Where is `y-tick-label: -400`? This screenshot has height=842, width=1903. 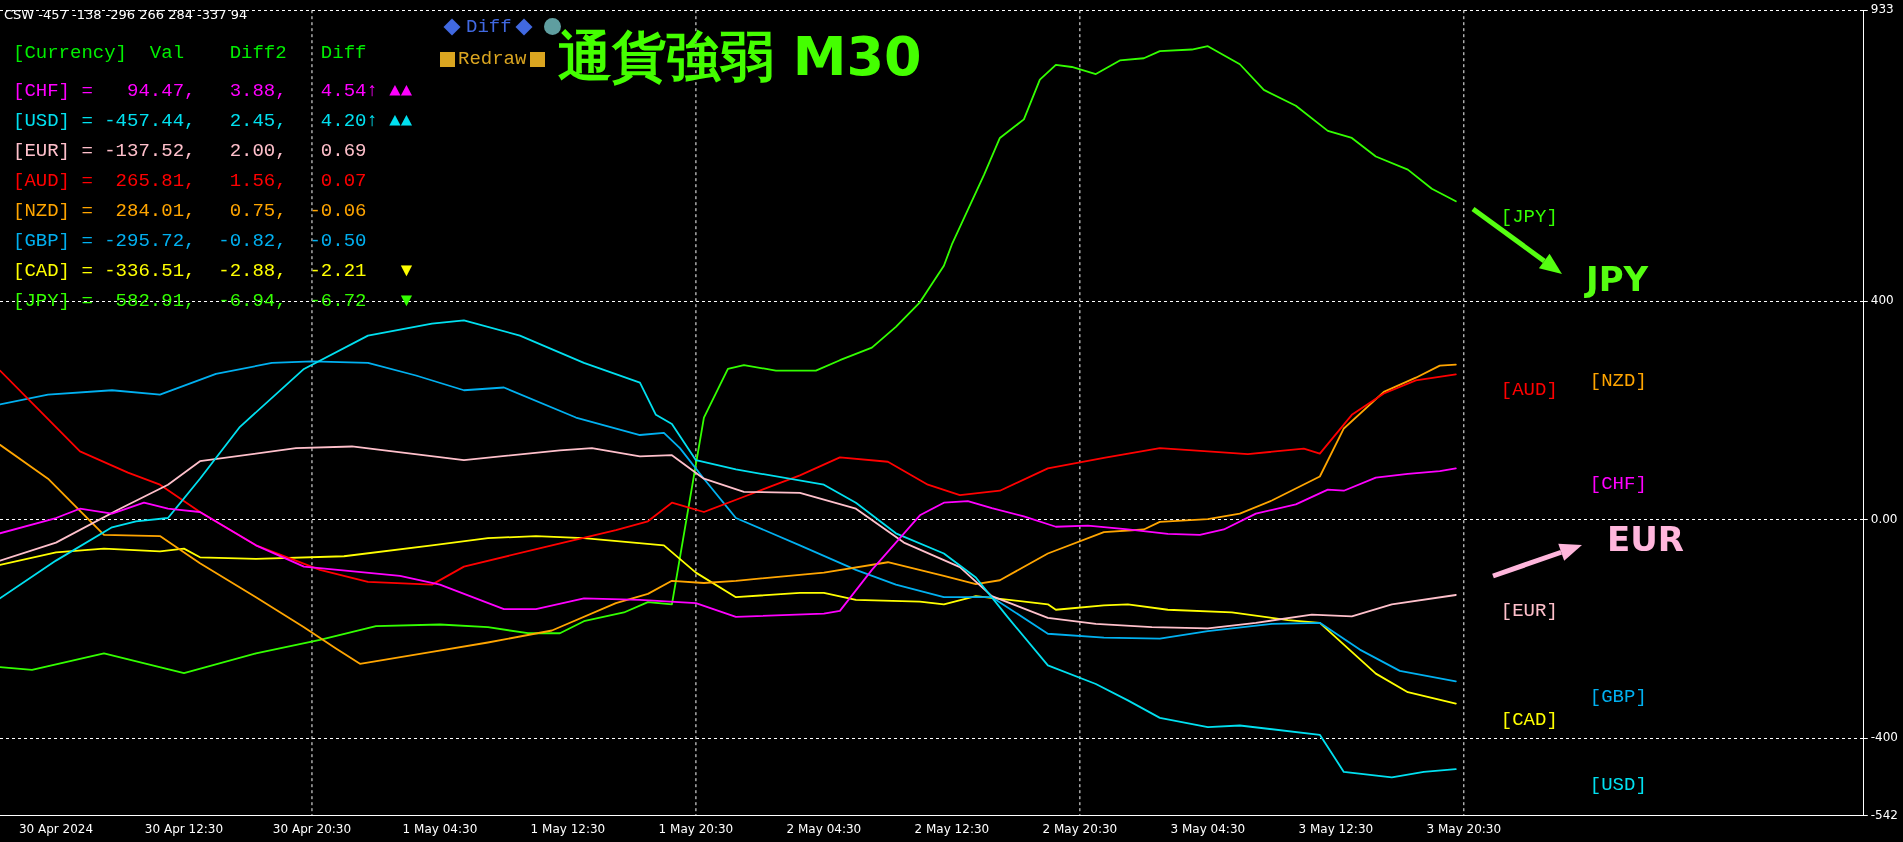
y-tick-label: -400 is located at coordinates (1884, 737).